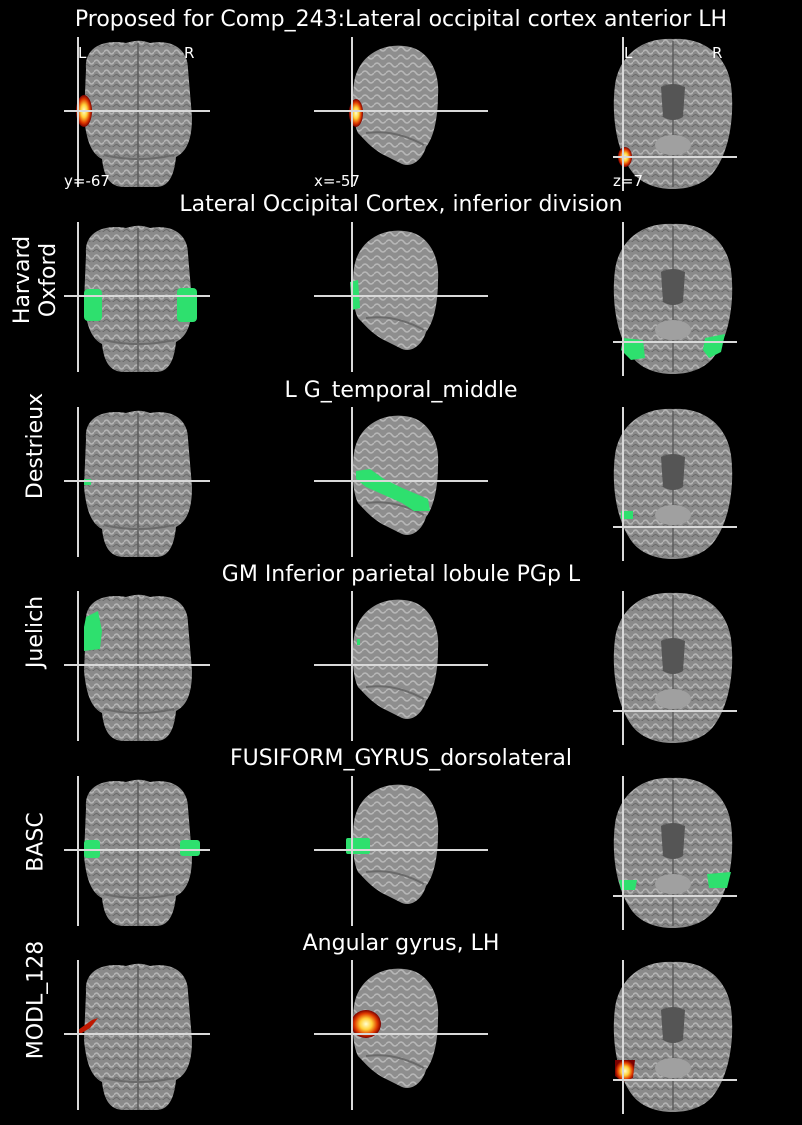 Image resolution: width=802 pixels, height=1125 pixels. What do you see at coordinates (628, 181) in the screenshot?
I see `axial-coord-label: z=7` at bounding box center [628, 181].